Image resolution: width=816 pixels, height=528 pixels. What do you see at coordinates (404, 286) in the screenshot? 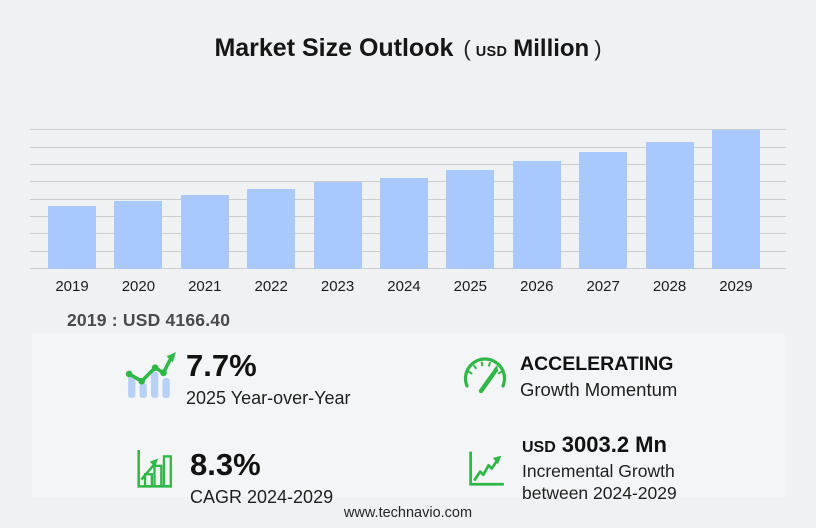
I see `x-tick-2024: 2024` at bounding box center [404, 286].